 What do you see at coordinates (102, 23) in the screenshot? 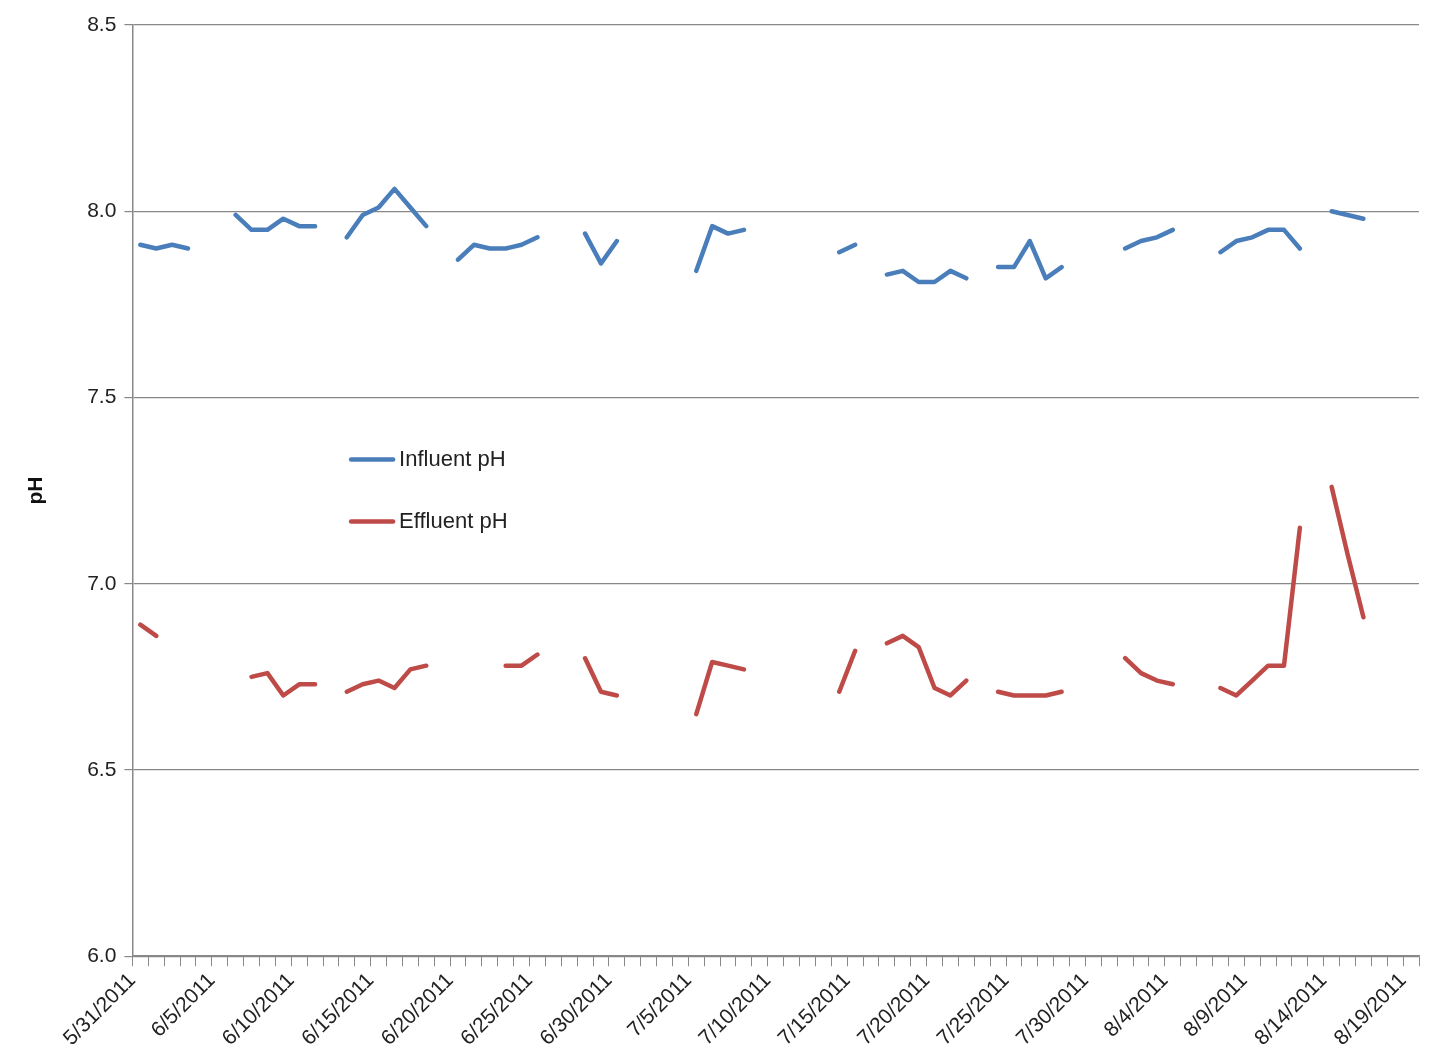
I see `y-tick-label: 8.5` at bounding box center [102, 23].